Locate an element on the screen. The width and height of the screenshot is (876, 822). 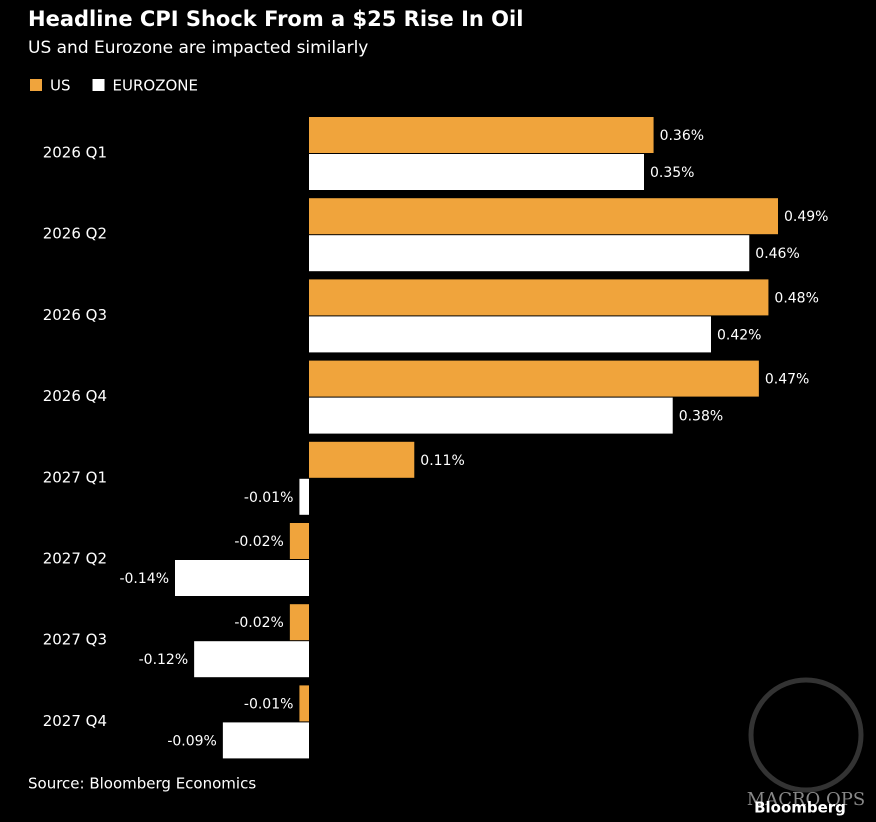
data-label: 0.11% is located at coordinates (442, 461).